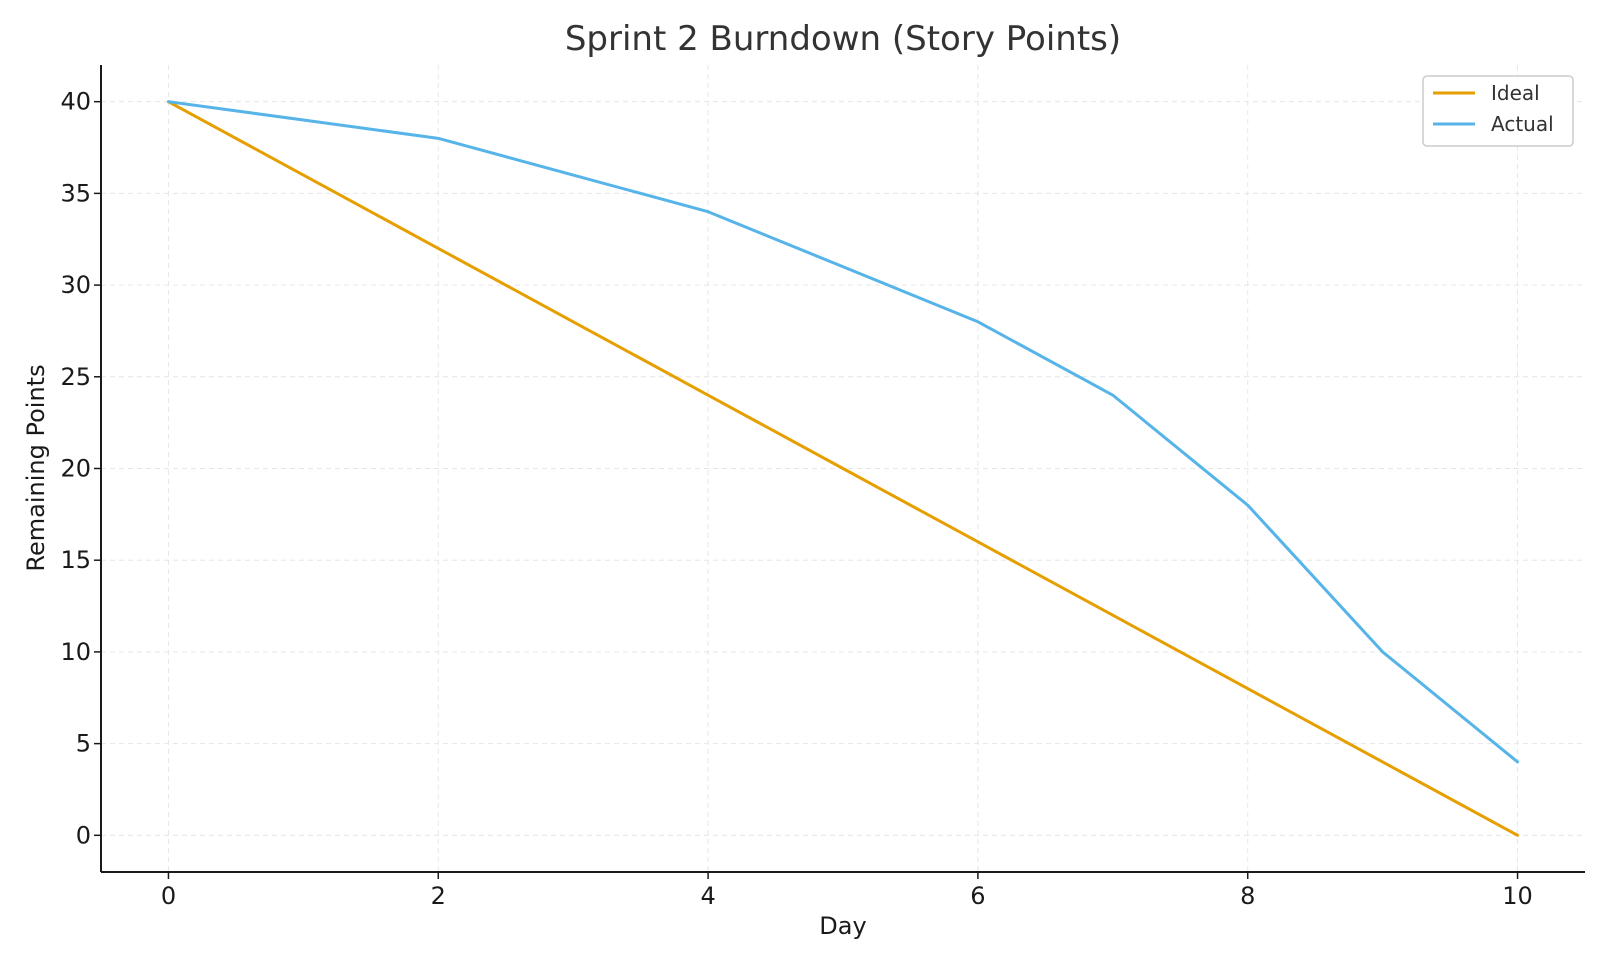 The image size is (1600, 964). Describe the element at coordinates (75, 102) in the screenshot. I see `y-tick-label: 40` at that location.